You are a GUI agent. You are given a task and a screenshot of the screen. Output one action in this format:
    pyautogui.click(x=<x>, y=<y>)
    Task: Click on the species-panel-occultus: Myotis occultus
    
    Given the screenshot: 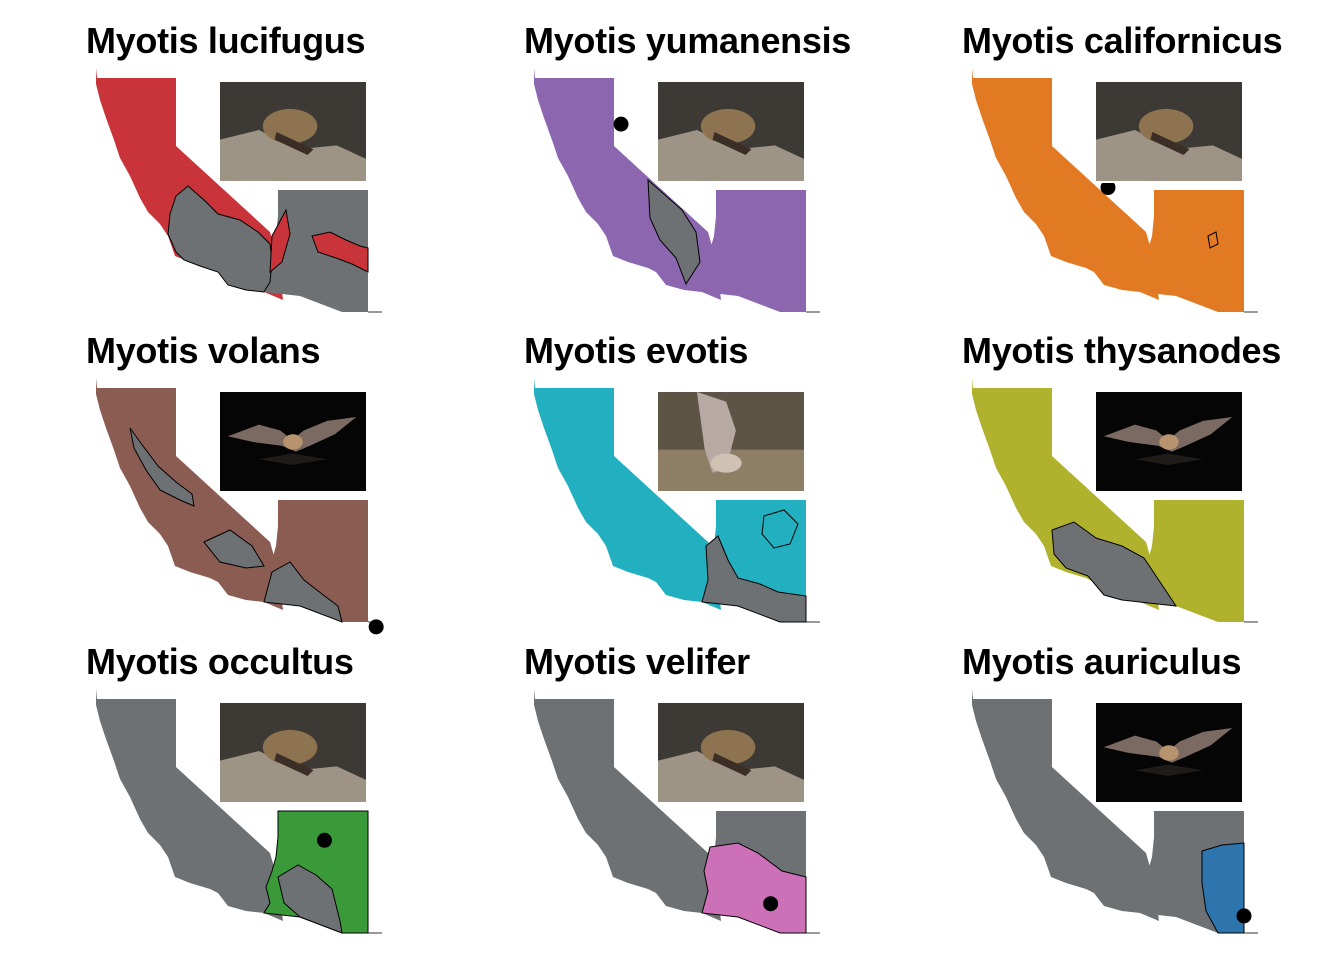 What is the action you would take?
    pyautogui.click(x=220, y=777)
    